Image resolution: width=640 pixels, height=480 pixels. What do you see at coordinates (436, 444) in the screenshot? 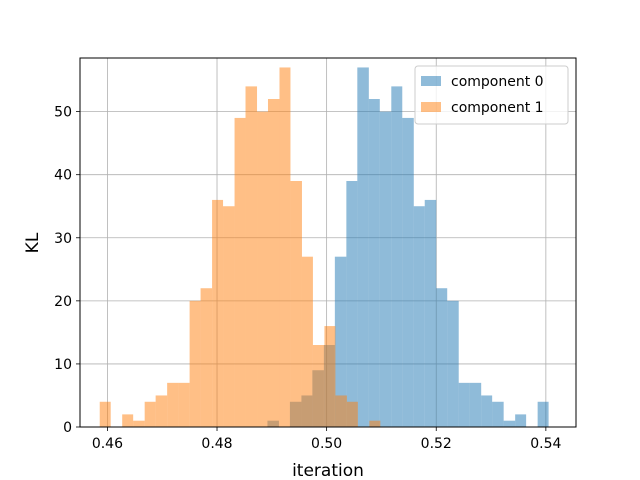
I see `x-tick-label: 0.52` at bounding box center [436, 444].